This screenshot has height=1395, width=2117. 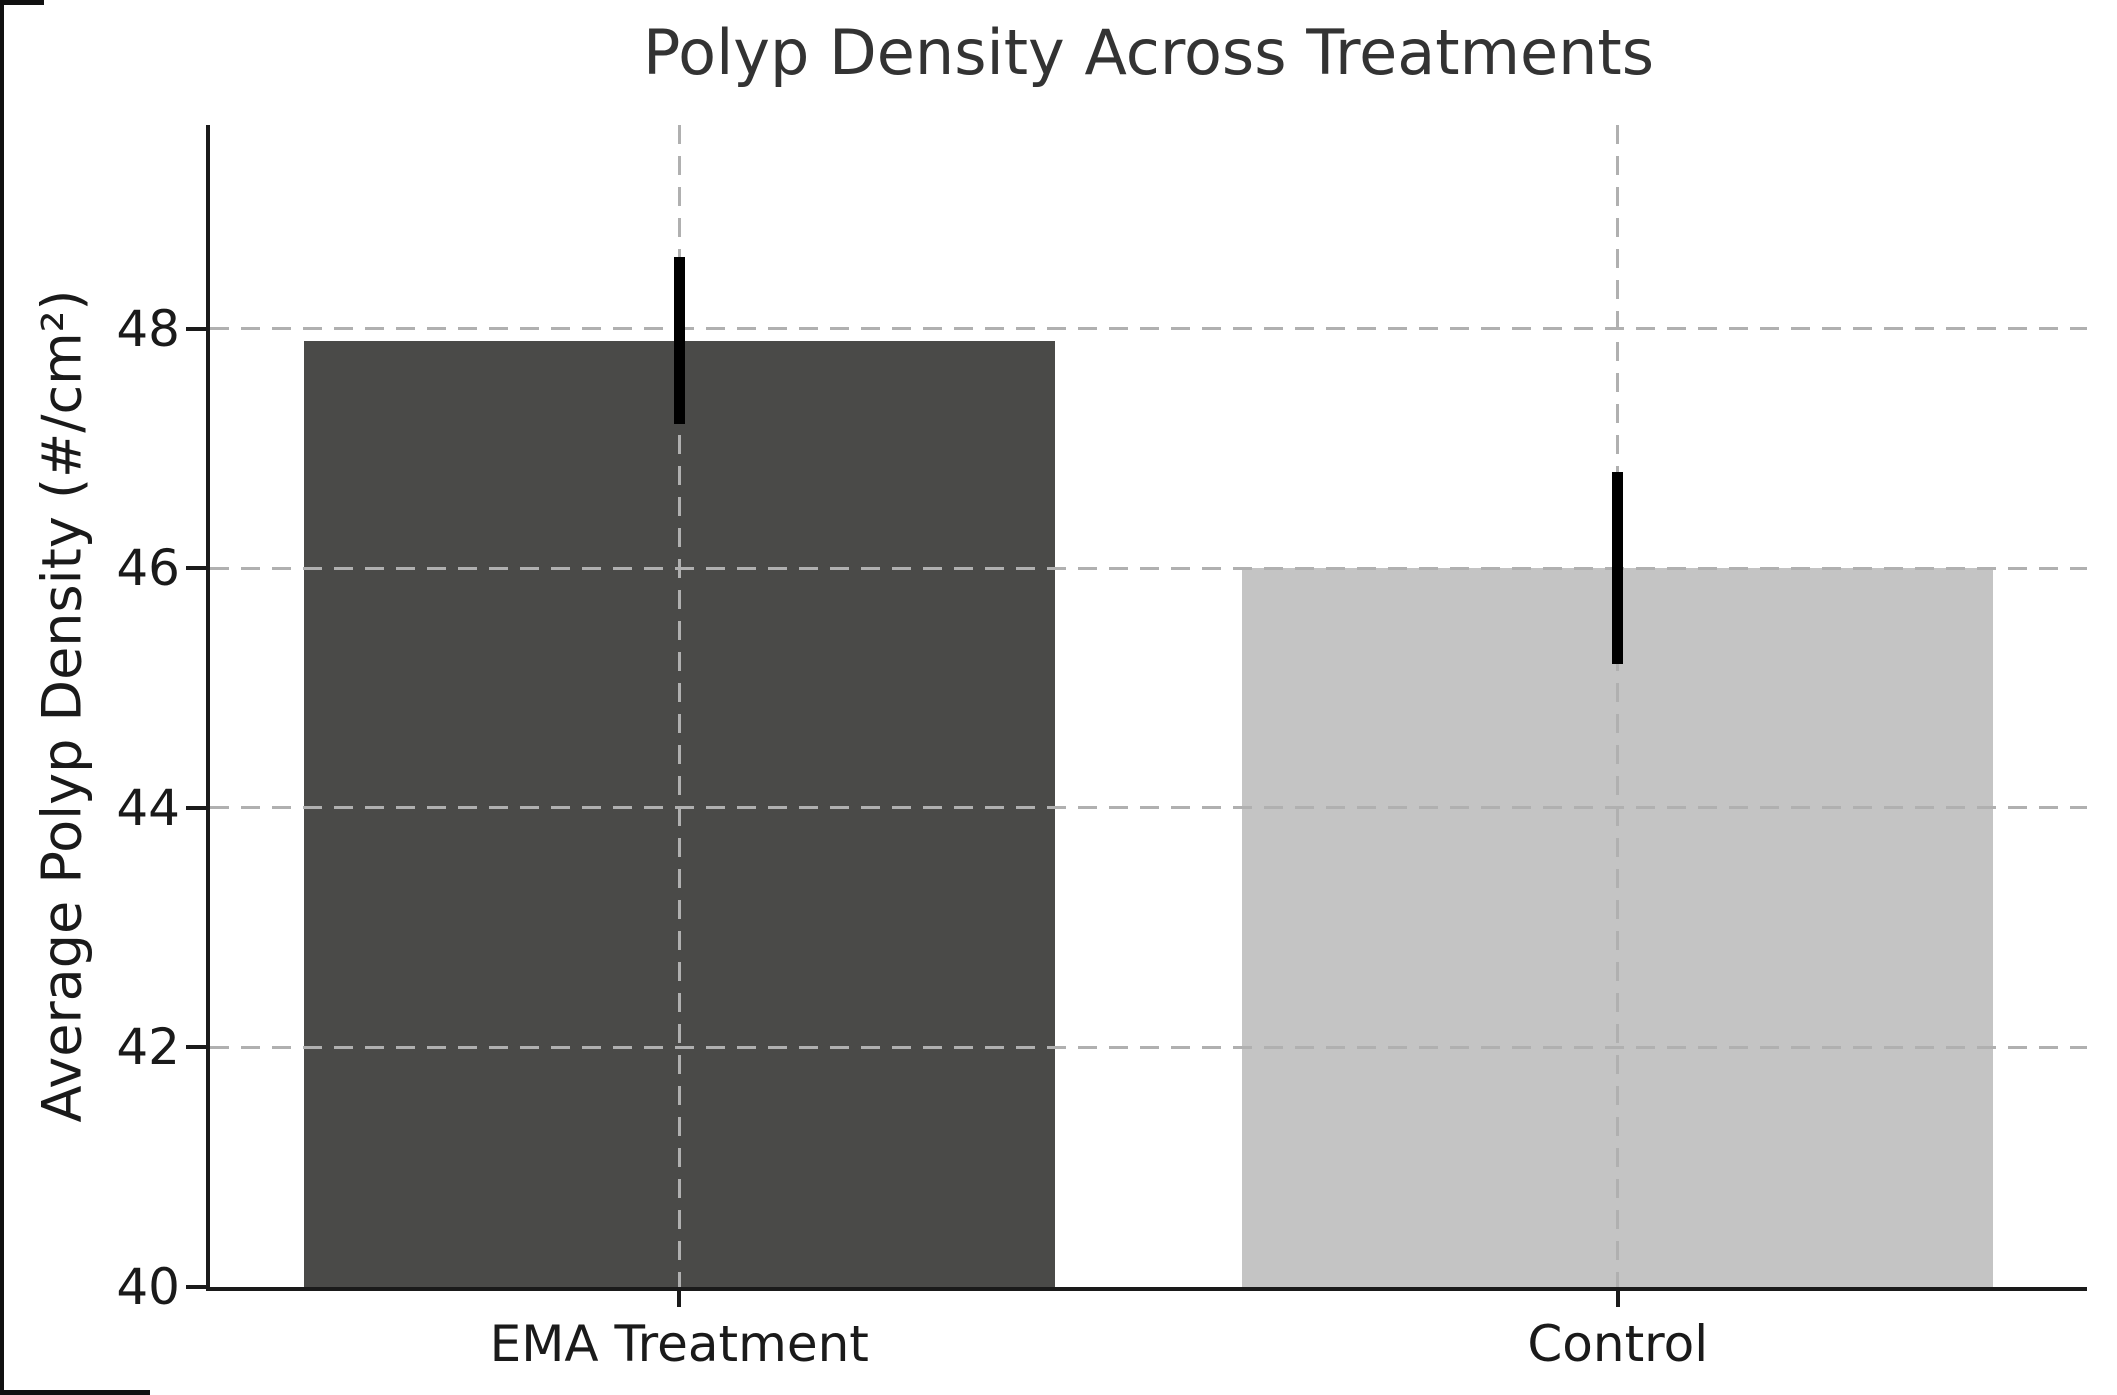 What do you see at coordinates (1146, 1289) in the screenshot?
I see `x-axis-spine` at bounding box center [1146, 1289].